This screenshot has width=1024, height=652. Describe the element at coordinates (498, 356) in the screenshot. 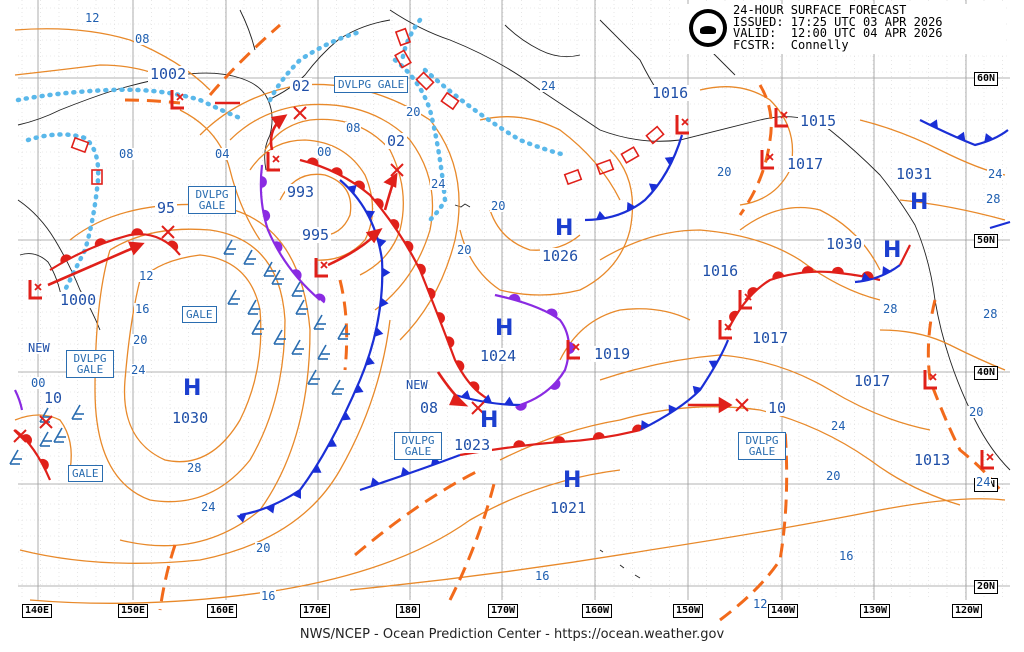

I see `pressure-value: 1024` at that location.